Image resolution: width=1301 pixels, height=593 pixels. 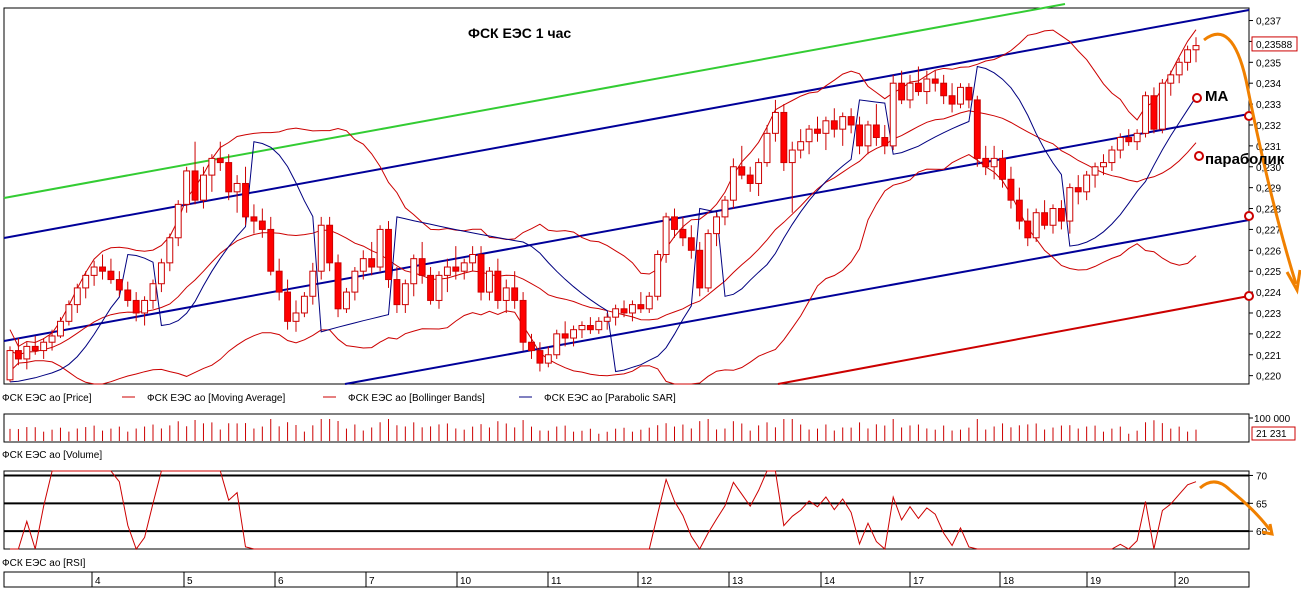 I want to click on forecast-curve, so click(x=1250, y=158).